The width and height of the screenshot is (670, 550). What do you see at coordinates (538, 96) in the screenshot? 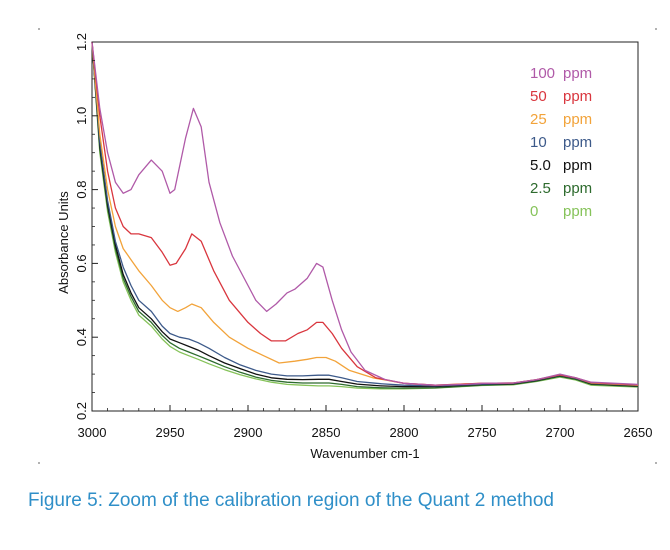
I see `legend-value-50: 50` at bounding box center [538, 96].